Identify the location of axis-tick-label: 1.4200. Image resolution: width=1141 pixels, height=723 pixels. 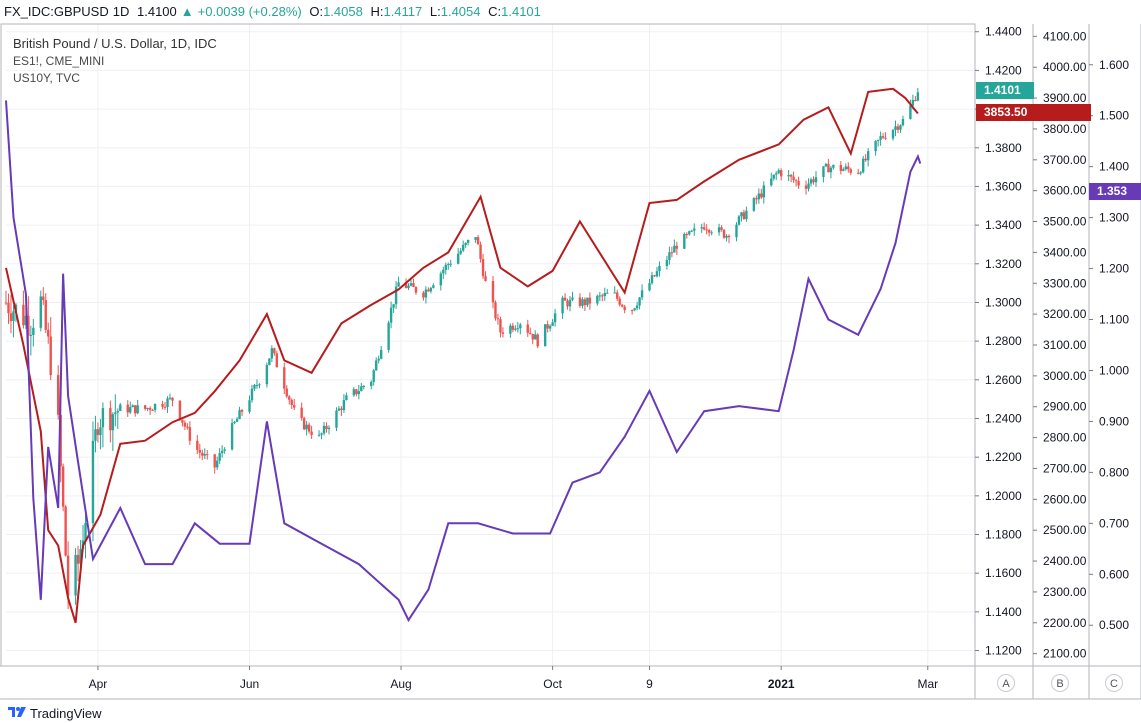
(1003, 70).